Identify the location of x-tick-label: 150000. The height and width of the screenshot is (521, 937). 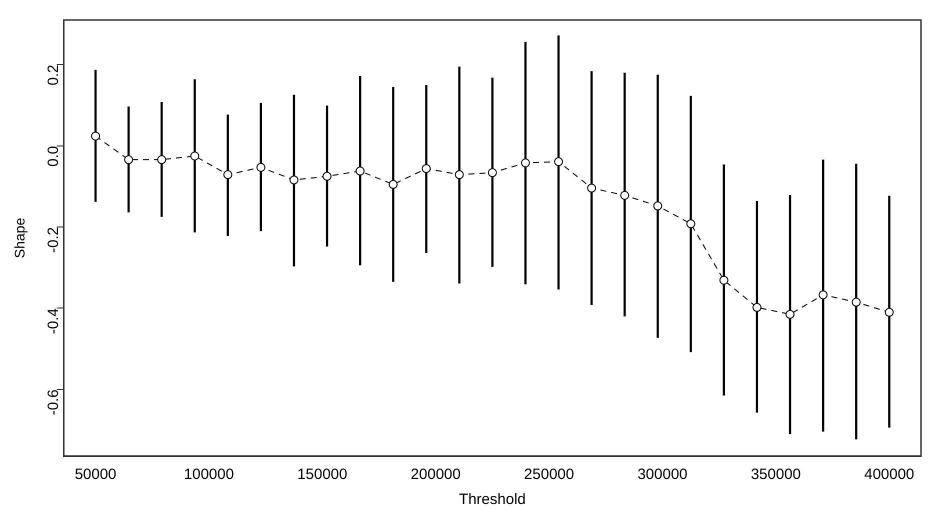
(322, 475).